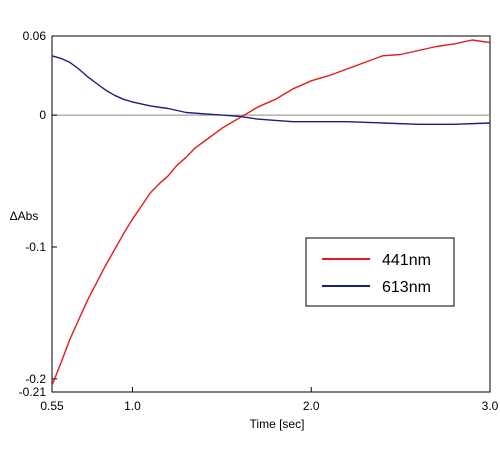 The image size is (500, 450). Describe the element at coordinates (490, 406) in the screenshot. I see `x-tick-label: 3.0` at that location.